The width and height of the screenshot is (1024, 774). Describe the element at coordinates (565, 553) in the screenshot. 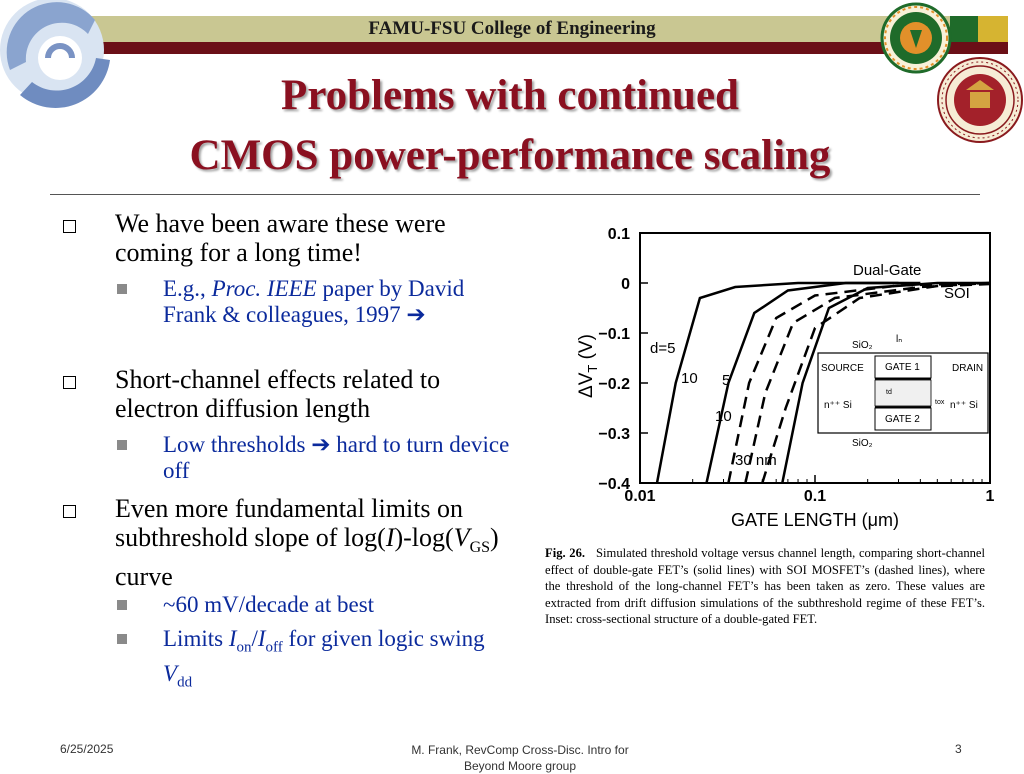

I see `caption-label: Fig. 26.` at that location.